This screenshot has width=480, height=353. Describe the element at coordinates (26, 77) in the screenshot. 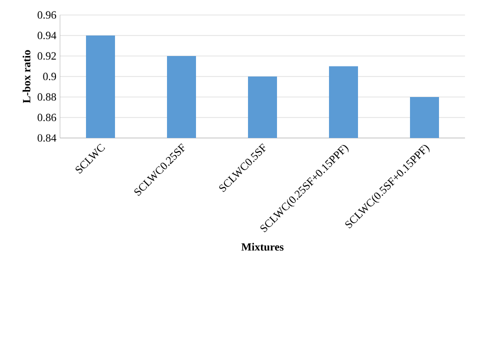

I see `y-axis-title: L-box ratio` at that location.